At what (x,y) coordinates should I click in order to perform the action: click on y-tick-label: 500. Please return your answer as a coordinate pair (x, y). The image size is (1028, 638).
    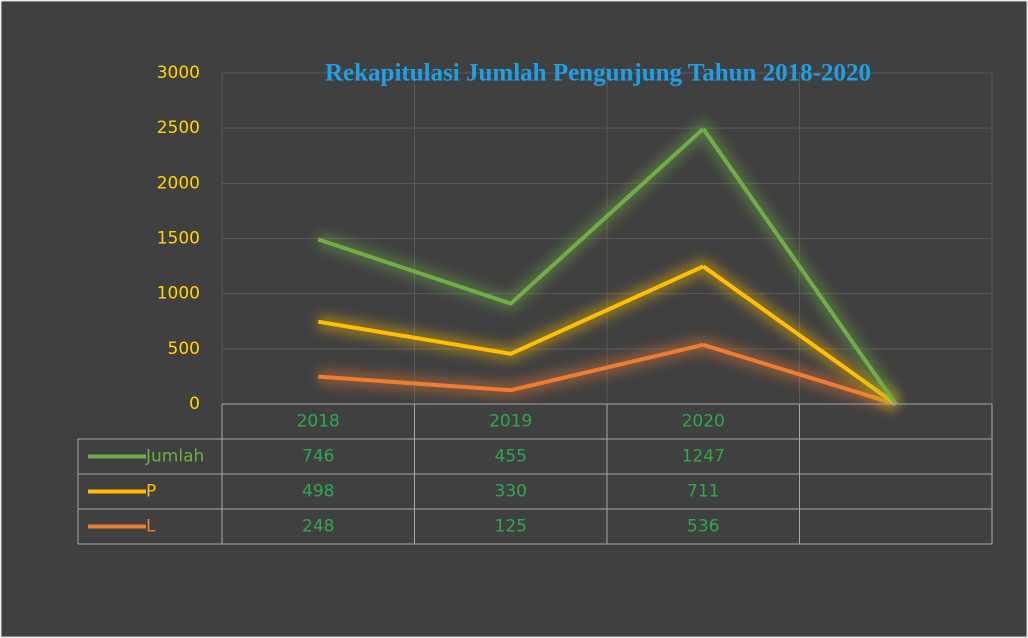
    Looking at the image, I should click on (184, 349).